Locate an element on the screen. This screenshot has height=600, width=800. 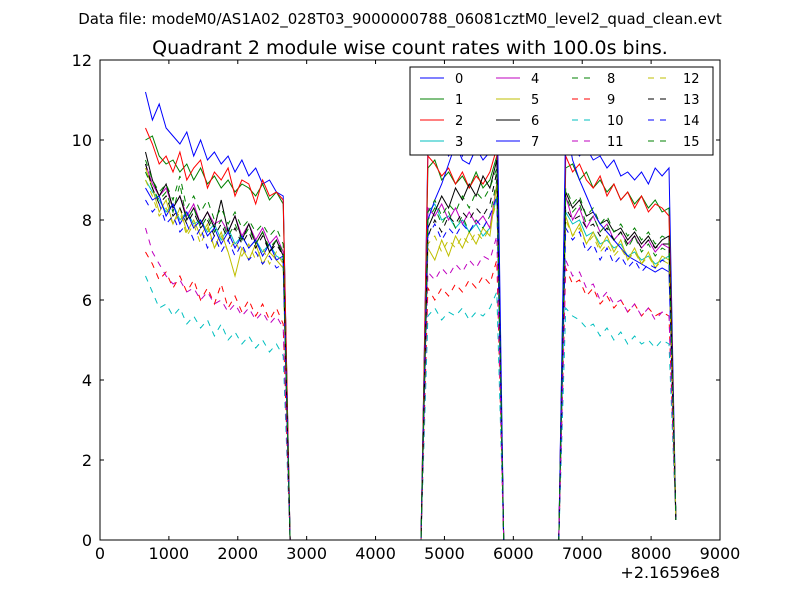
legend-label-12: 12 is located at coordinates (691, 79).